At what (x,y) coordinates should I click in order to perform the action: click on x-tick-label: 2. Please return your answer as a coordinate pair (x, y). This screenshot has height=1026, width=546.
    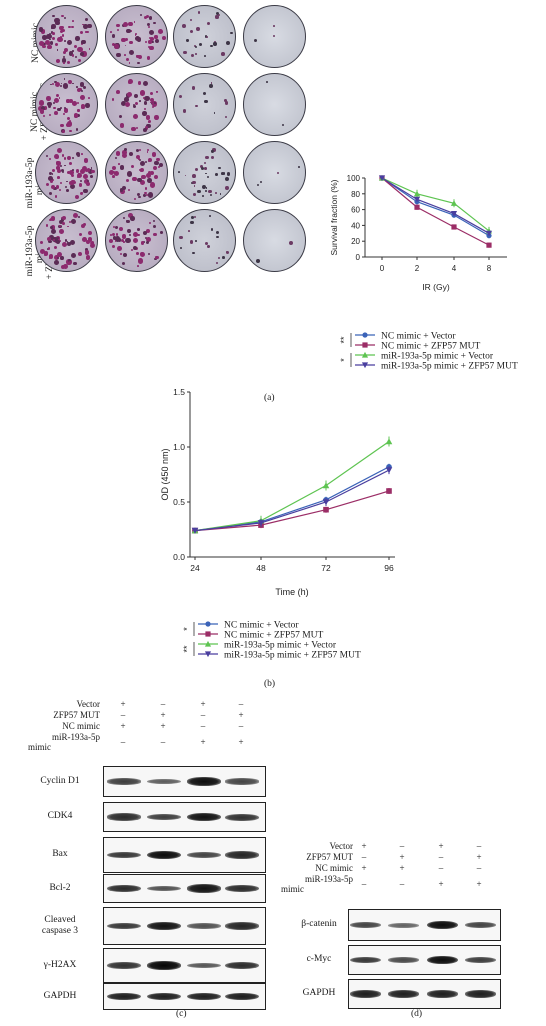
    Looking at the image, I should click on (417, 268).